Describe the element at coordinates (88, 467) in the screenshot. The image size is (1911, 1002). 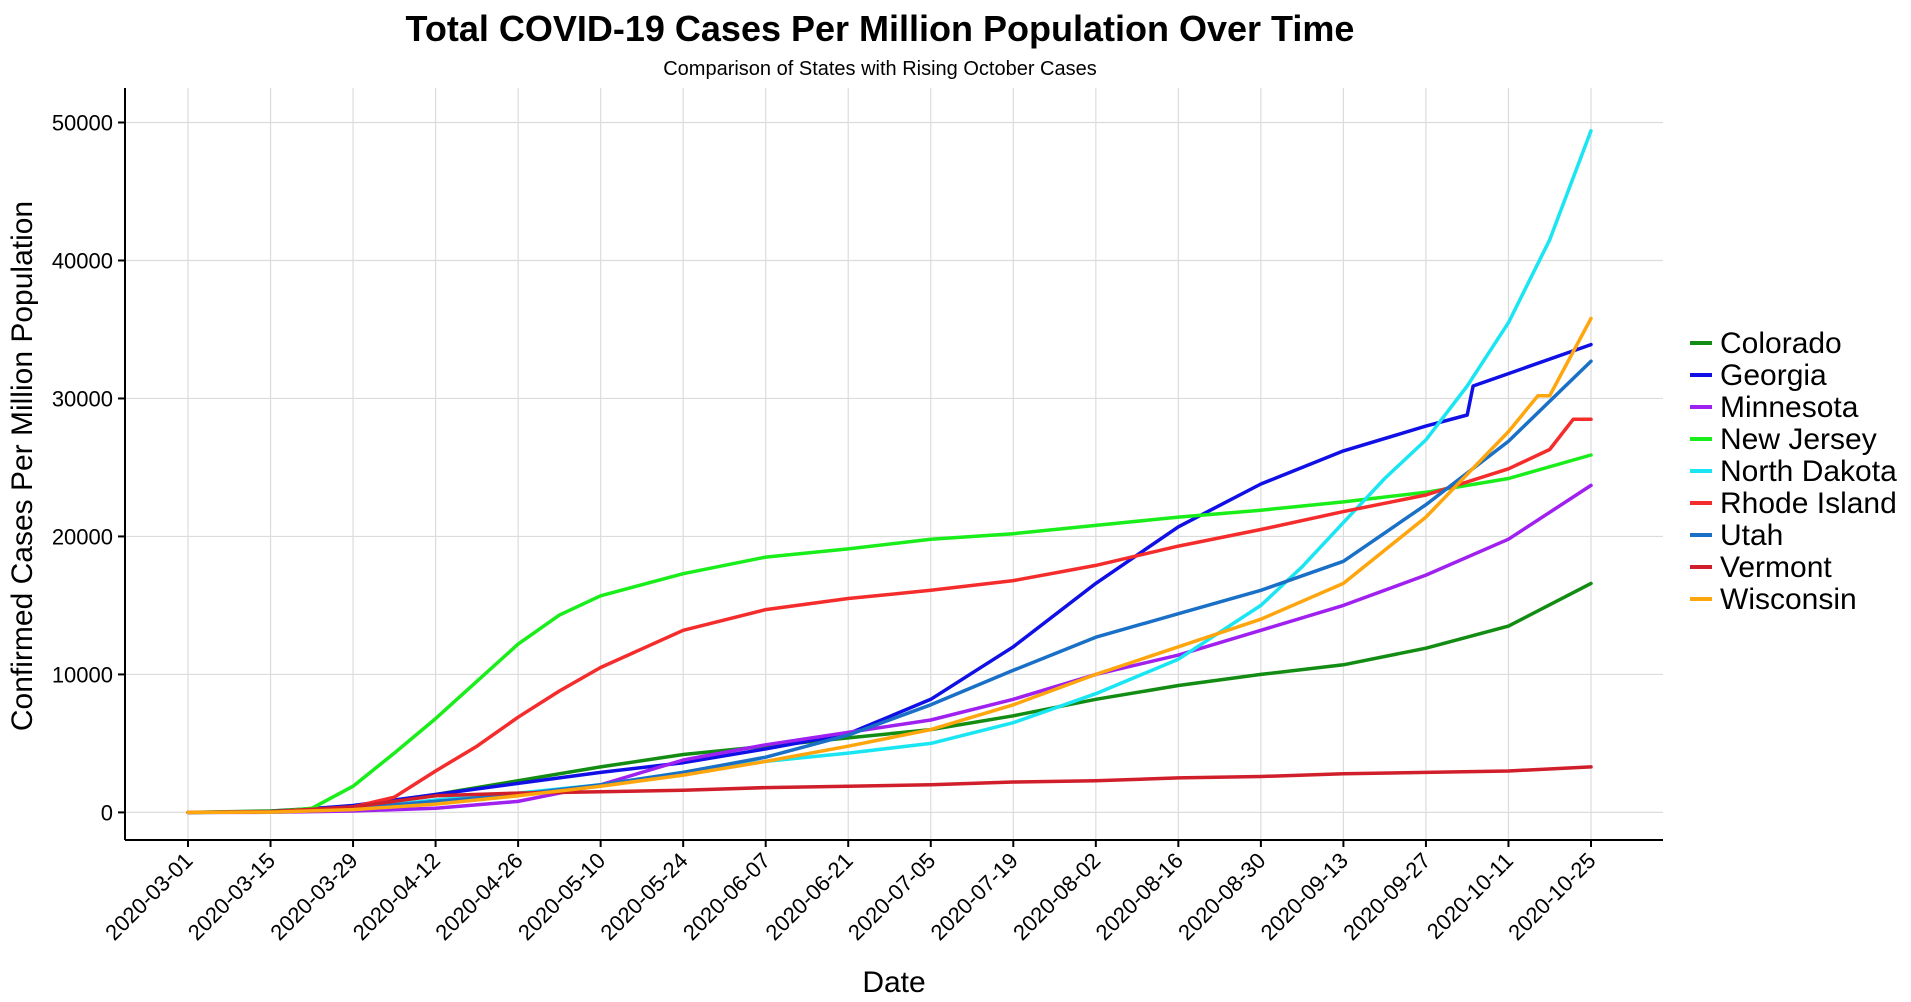
I see `y-tick-labels: 0 10000 20000 30000 40000 50000` at that location.